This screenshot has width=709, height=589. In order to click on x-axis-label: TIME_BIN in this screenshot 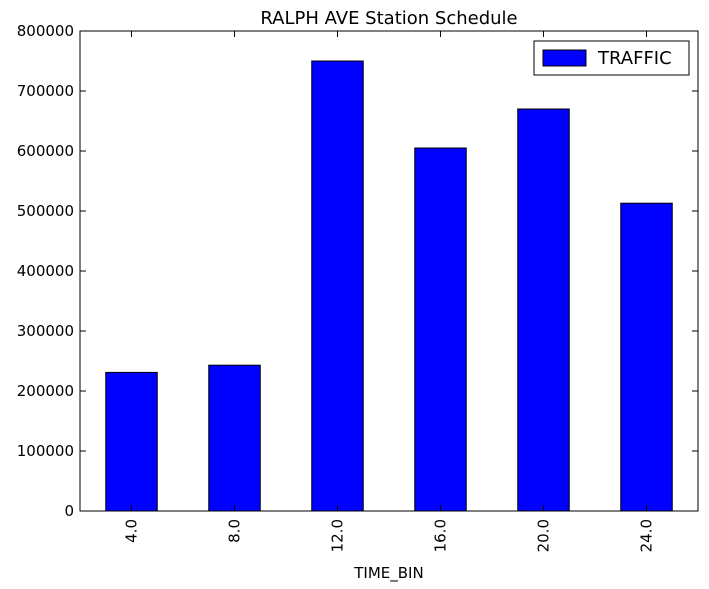, I will do `click(388, 573)`.